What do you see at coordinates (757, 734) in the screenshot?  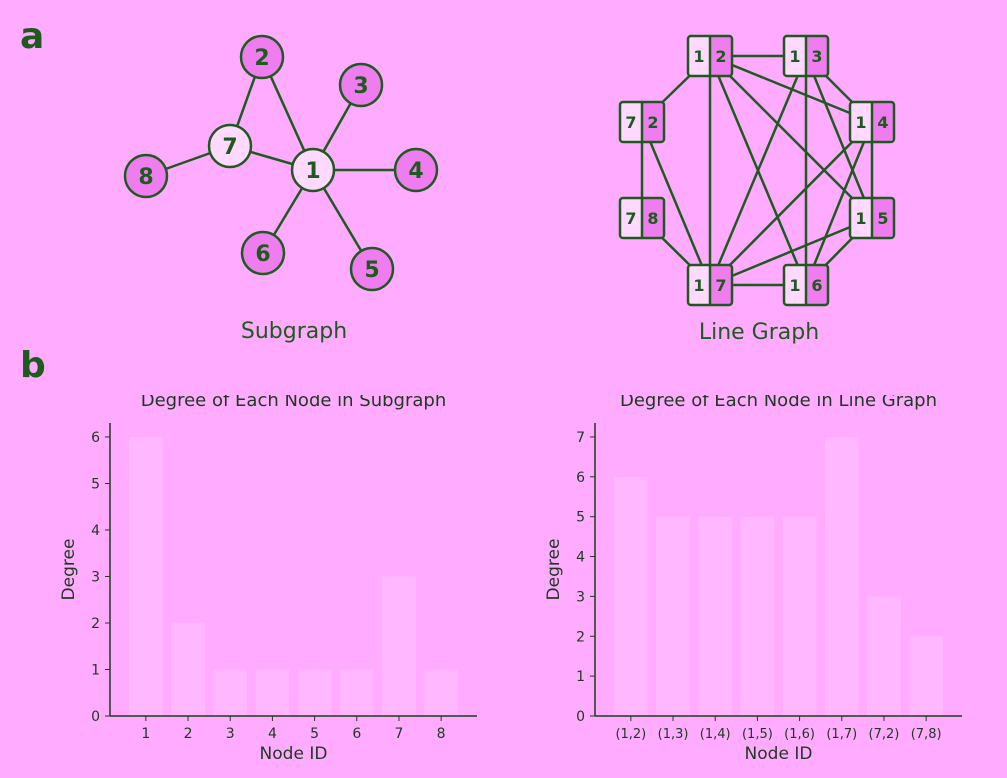 I see `x-tick-label: (1,5)` at bounding box center [757, 734].